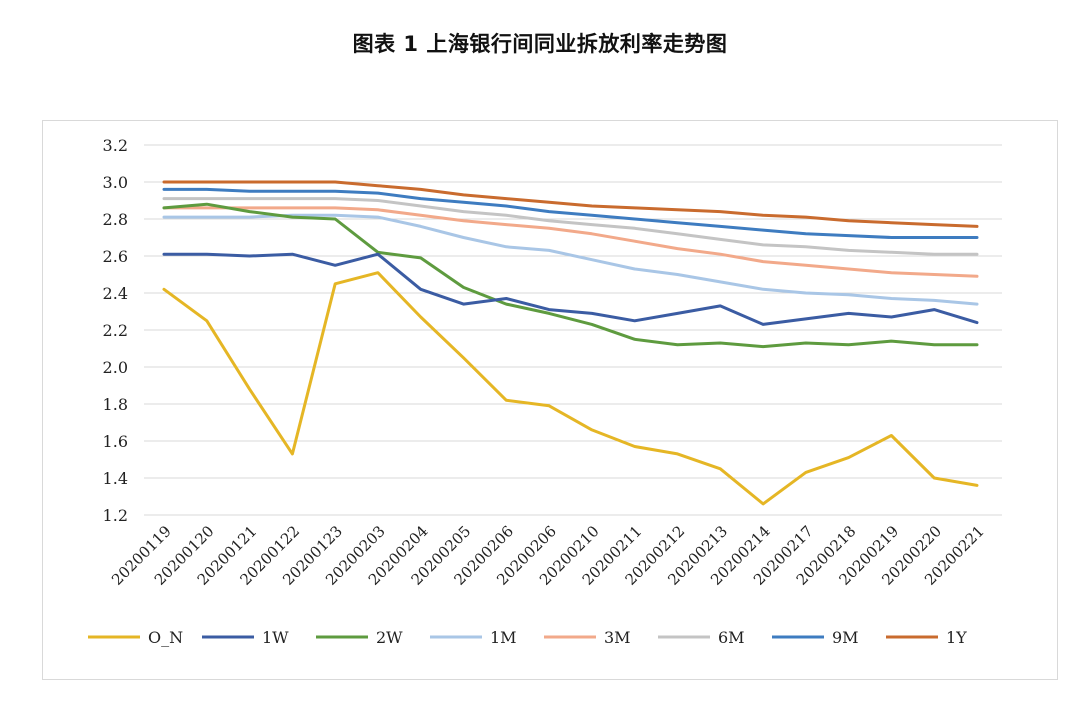 The width and height of the screenshot is (1080, 709). I want to click on y-tick-label: 1.4, so click(115, 478).